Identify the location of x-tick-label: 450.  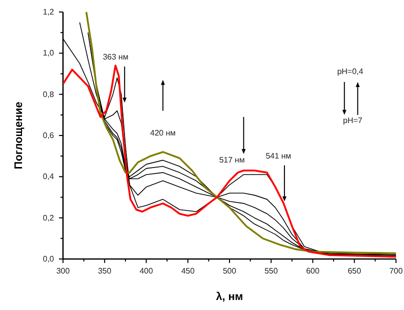
(188, 271).